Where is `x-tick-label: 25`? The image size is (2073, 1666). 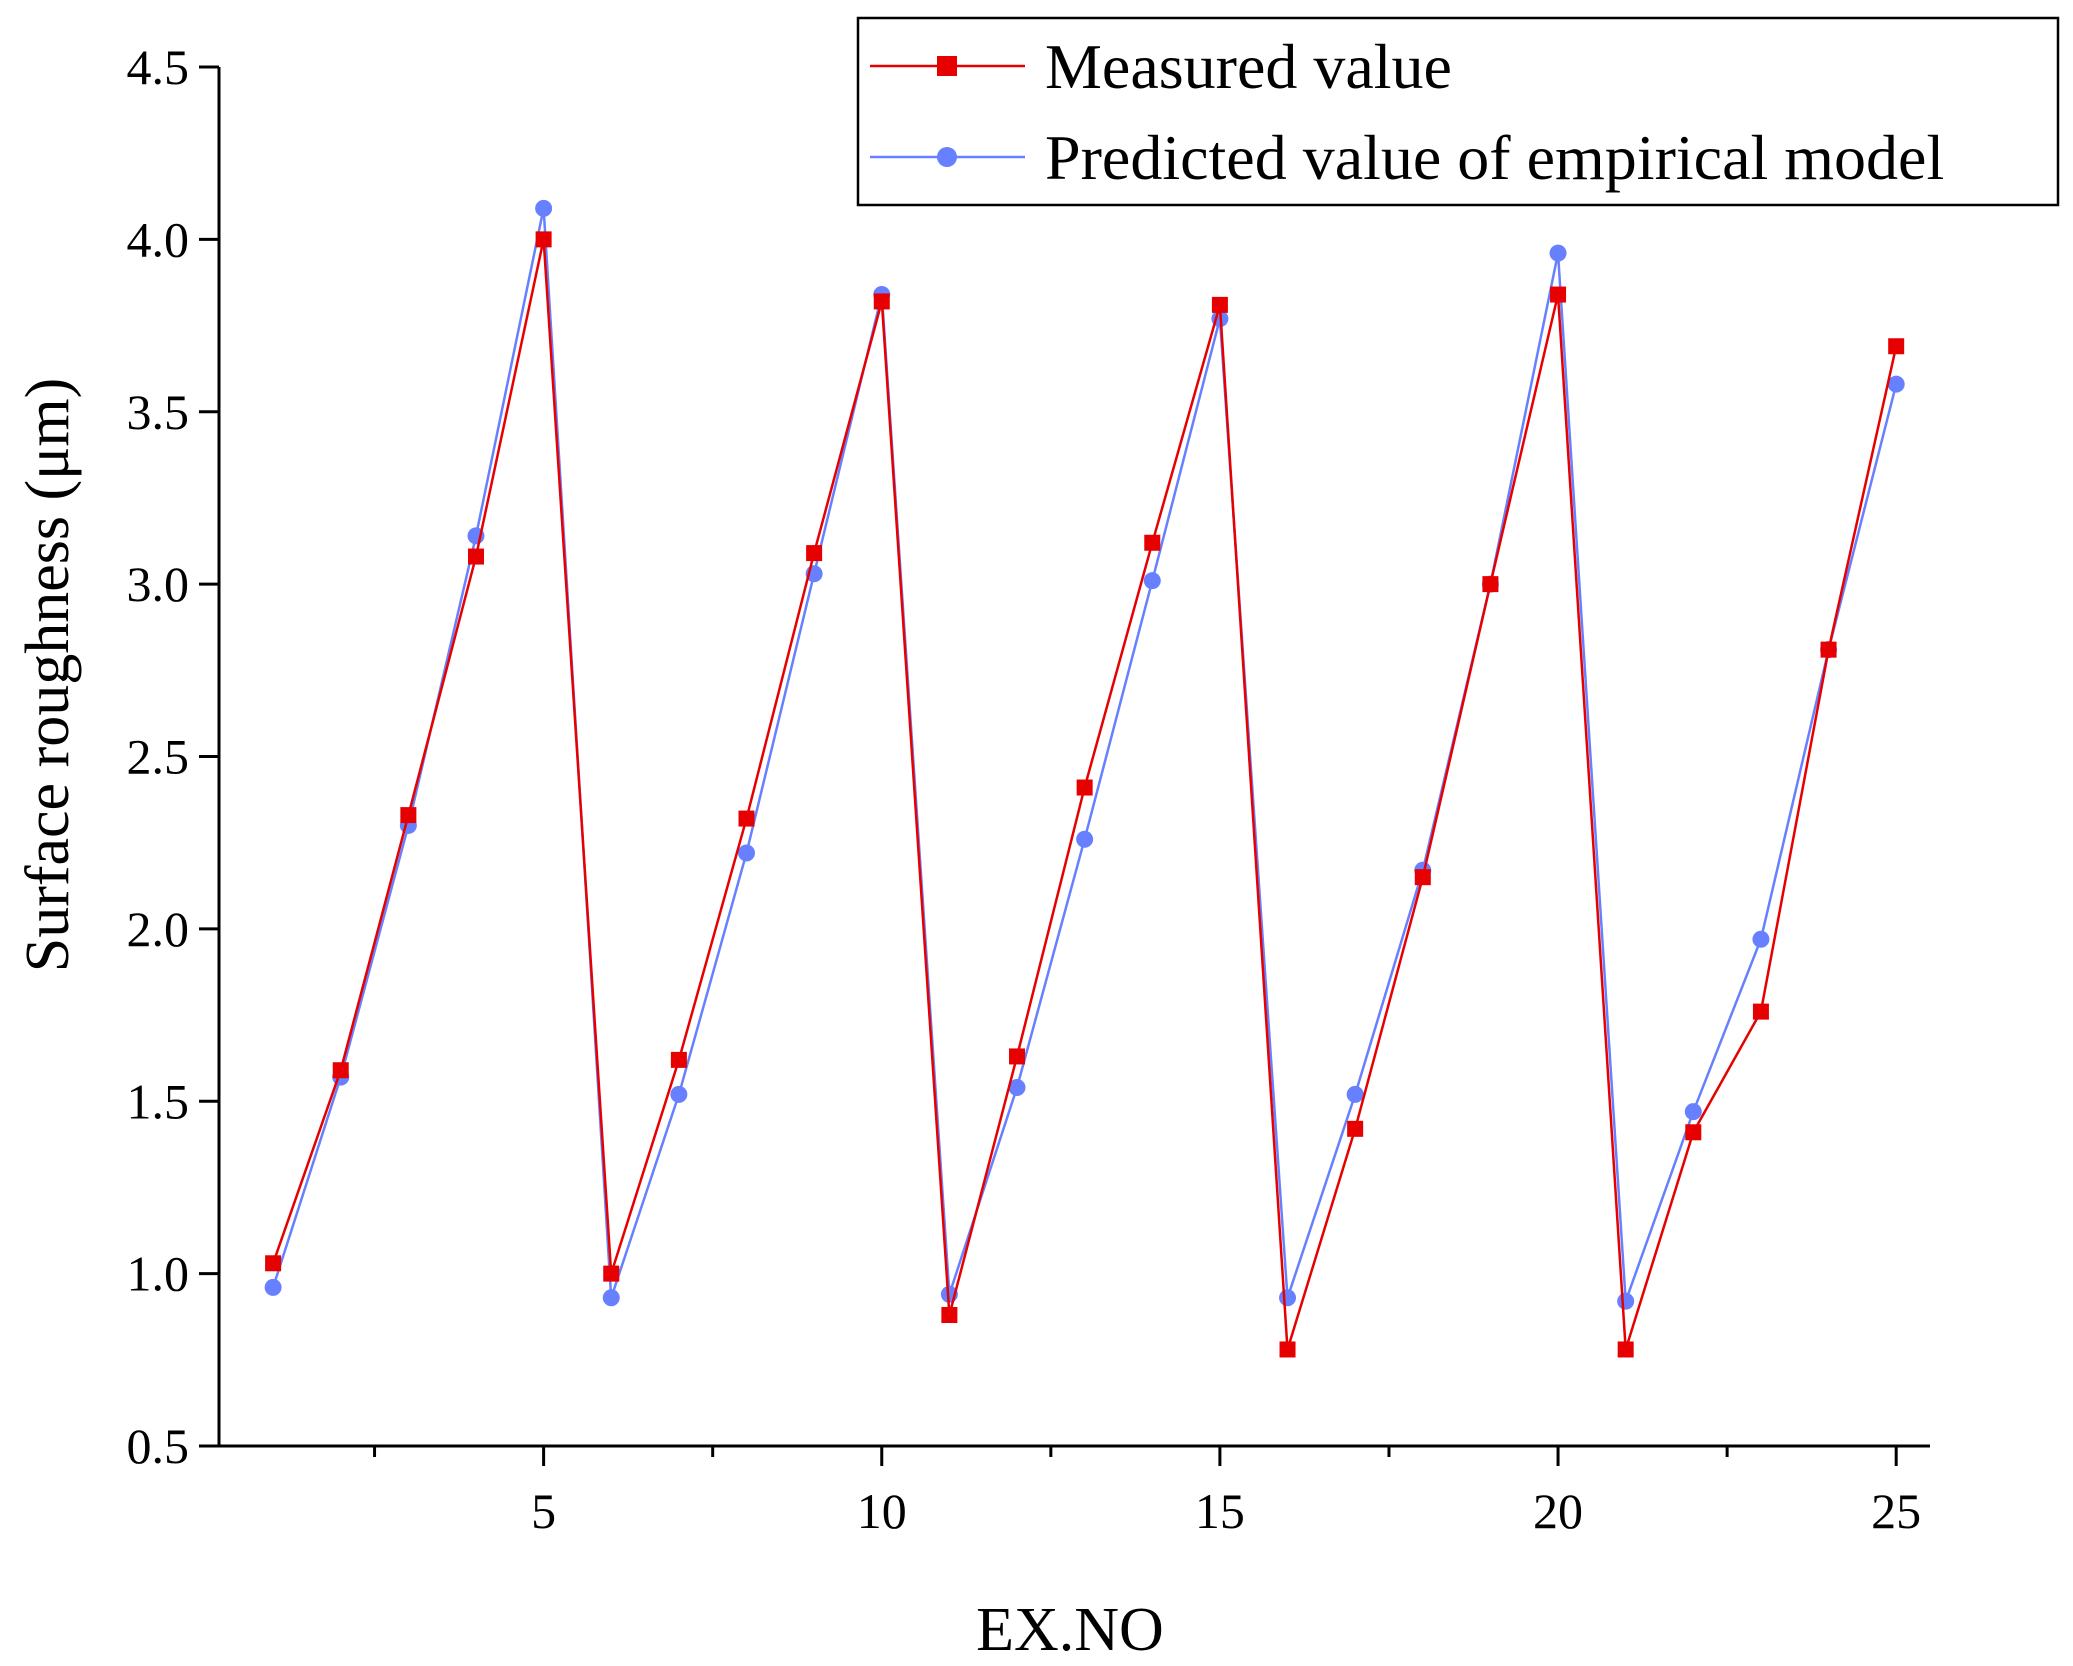 x-tick-label: 25 is located at coordinates (1896, 1511).